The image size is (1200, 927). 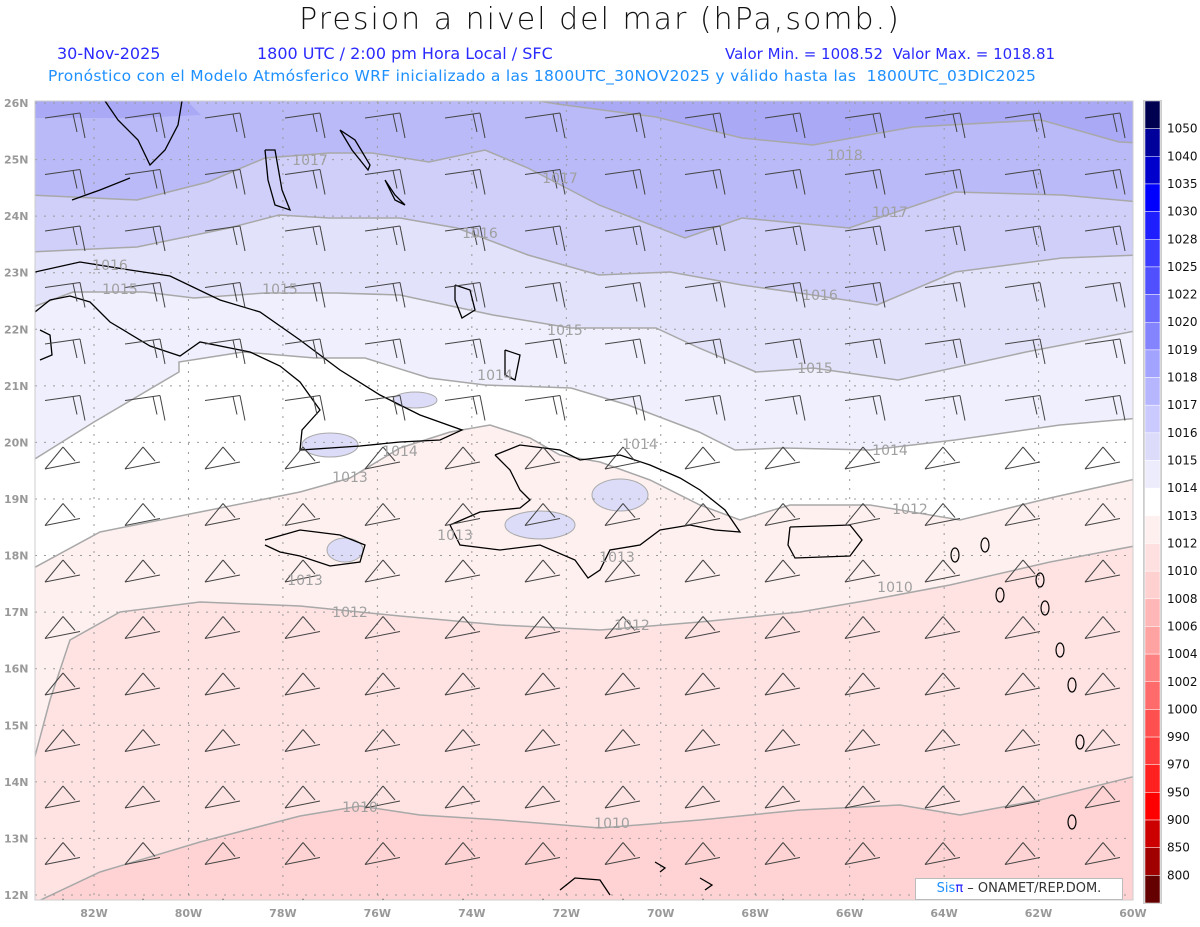 I want to click on isobar-label: 1018, so click(x=845, y=156).